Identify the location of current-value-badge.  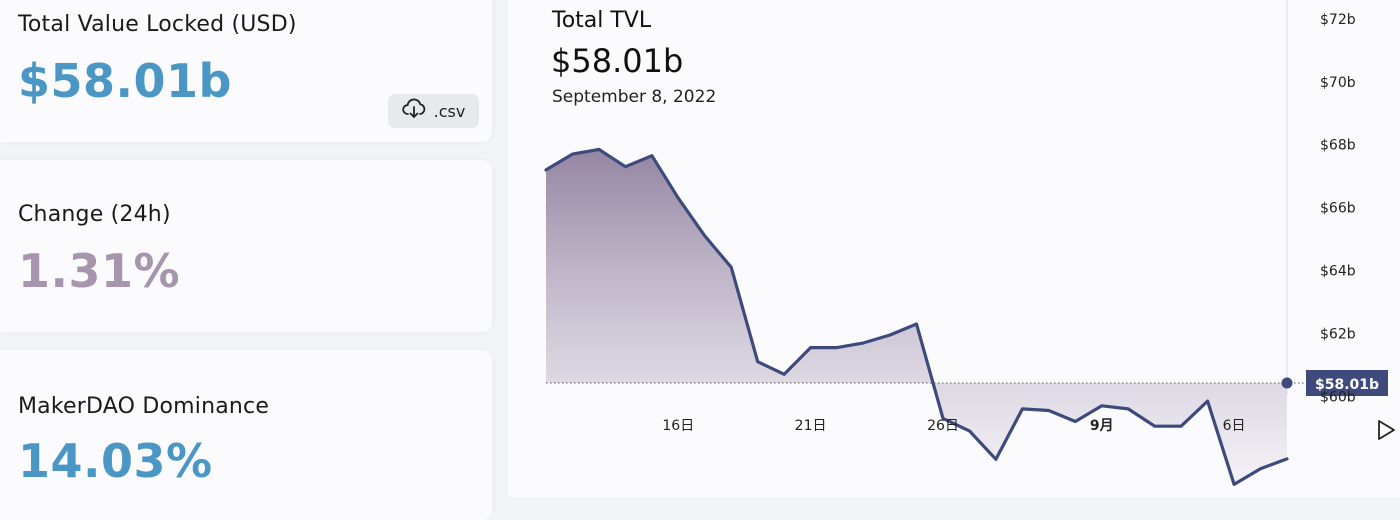
(1347, 383).